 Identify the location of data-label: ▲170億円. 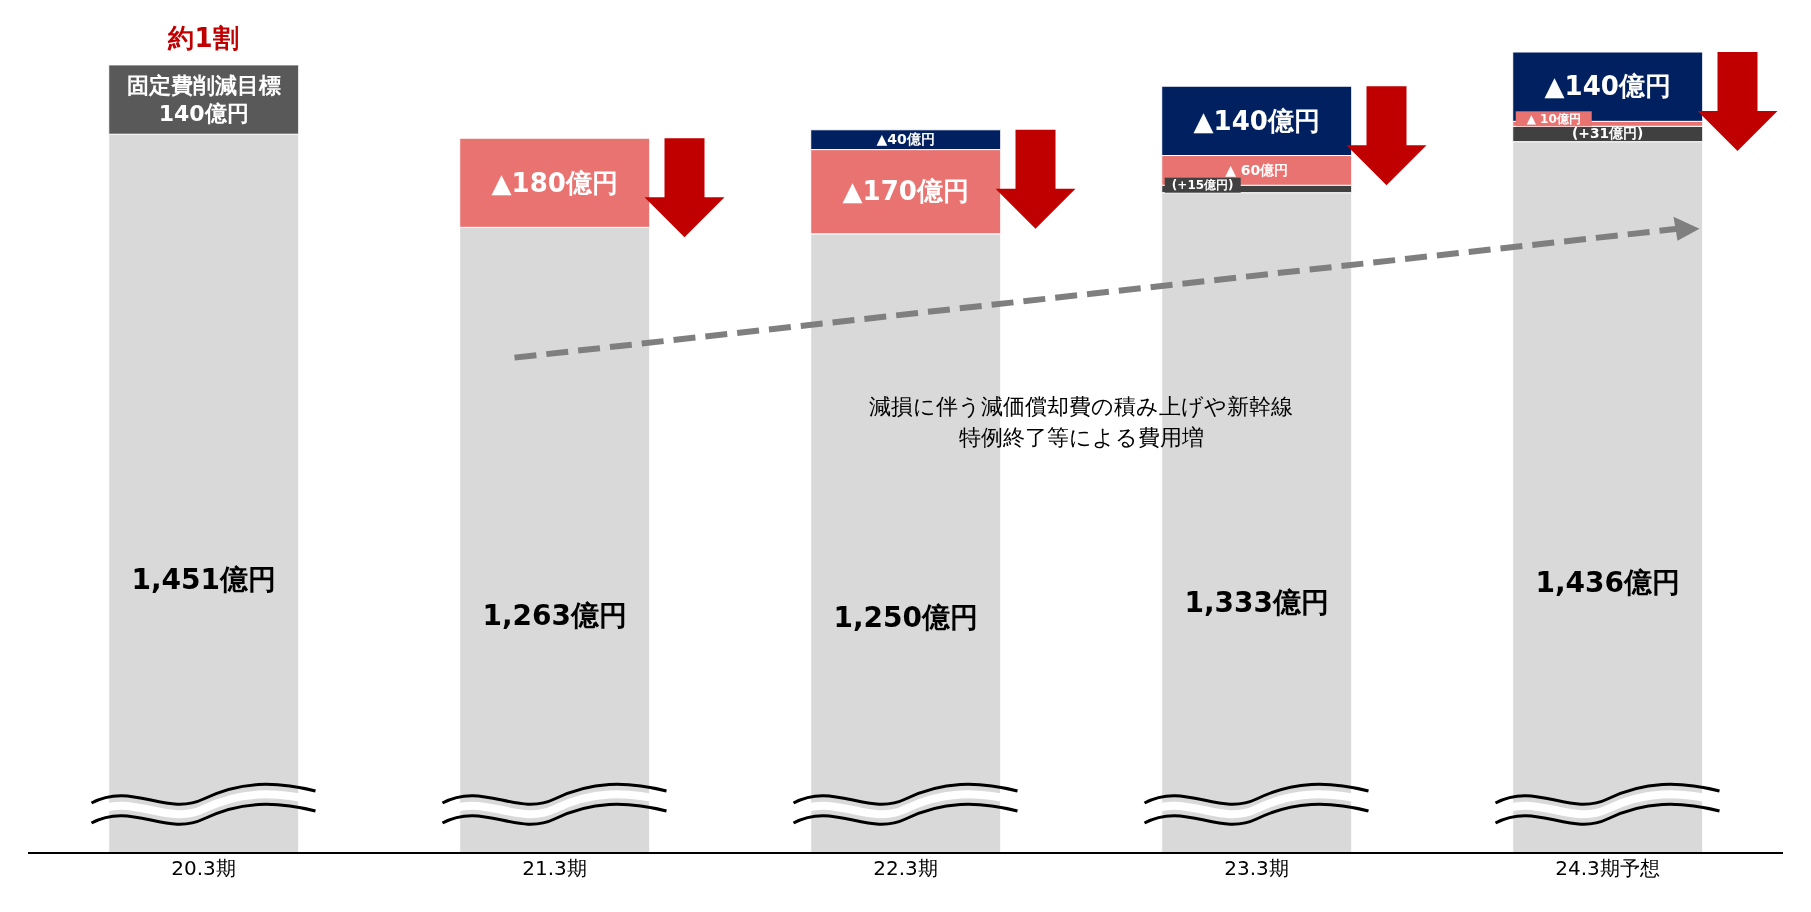
(905, 192).